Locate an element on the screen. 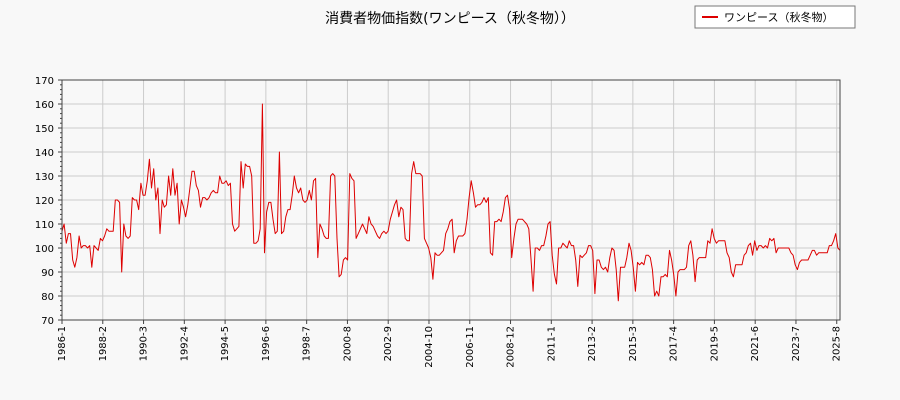 Image resolution: width=900 pixels, height=400 pixels. y-axis: 70 80 90 100 110 120 130 140 150 160 170 is located at coordinates (48, 201).